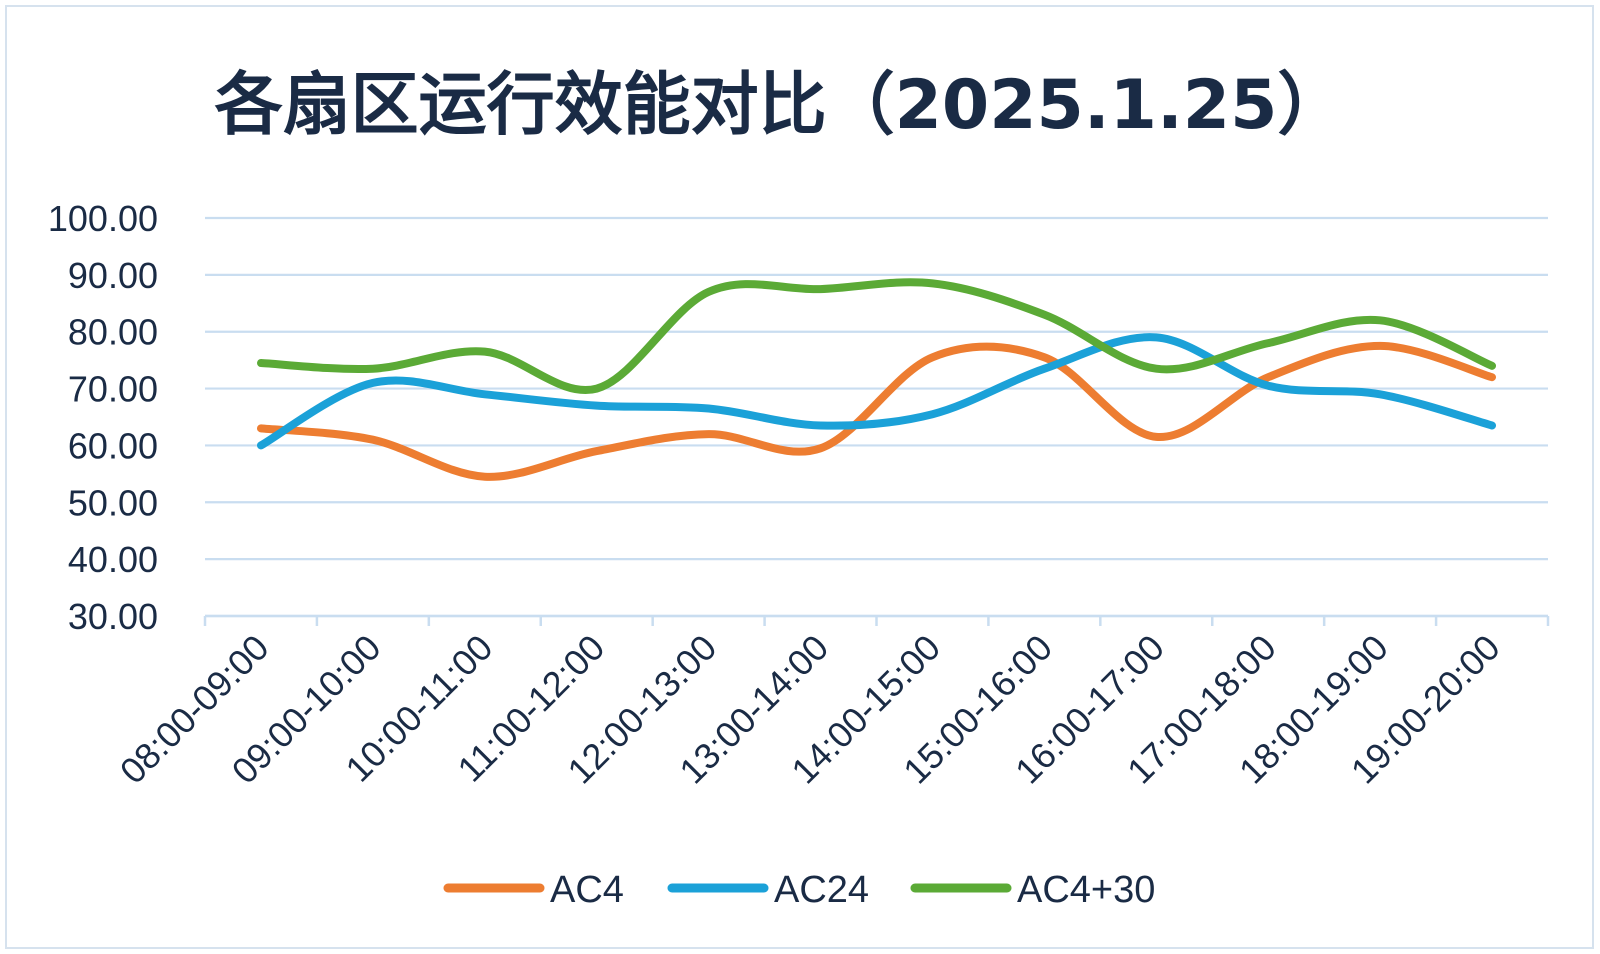 The height and width of the screenshot is (954, 1600). Describe the element at coordinates (113, 389) in the screenshot. I see `y-tick-label: 70.00` at that location.